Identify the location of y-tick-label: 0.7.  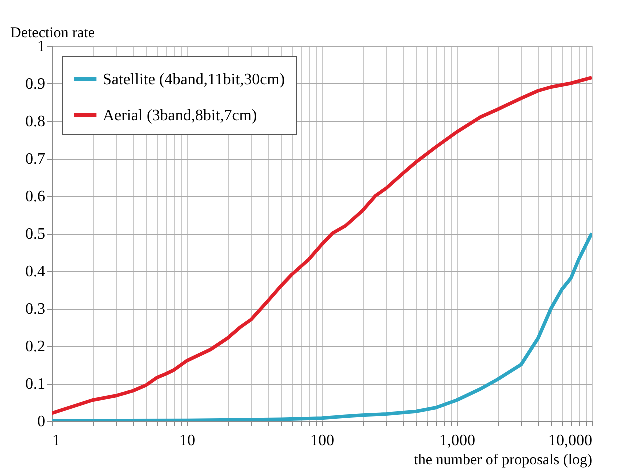
(36, 159).